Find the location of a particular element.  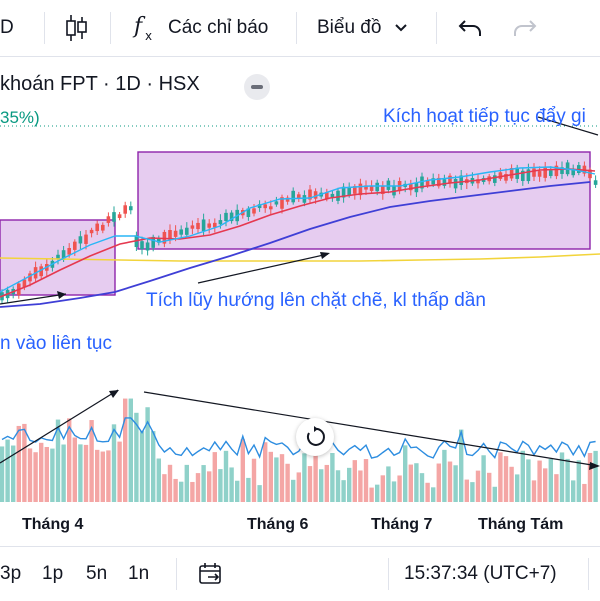

range-label: 1n is located at coordinates (139, 573).